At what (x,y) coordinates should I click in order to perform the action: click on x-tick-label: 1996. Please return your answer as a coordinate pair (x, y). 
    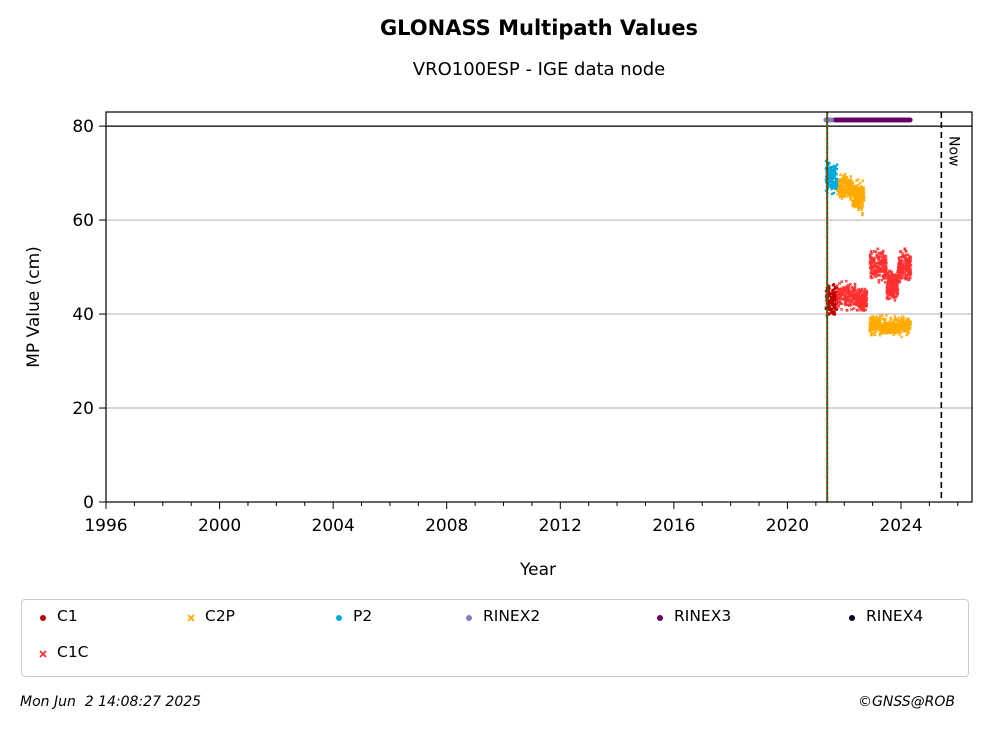
    Looking at the image, I should click on (105, 526).